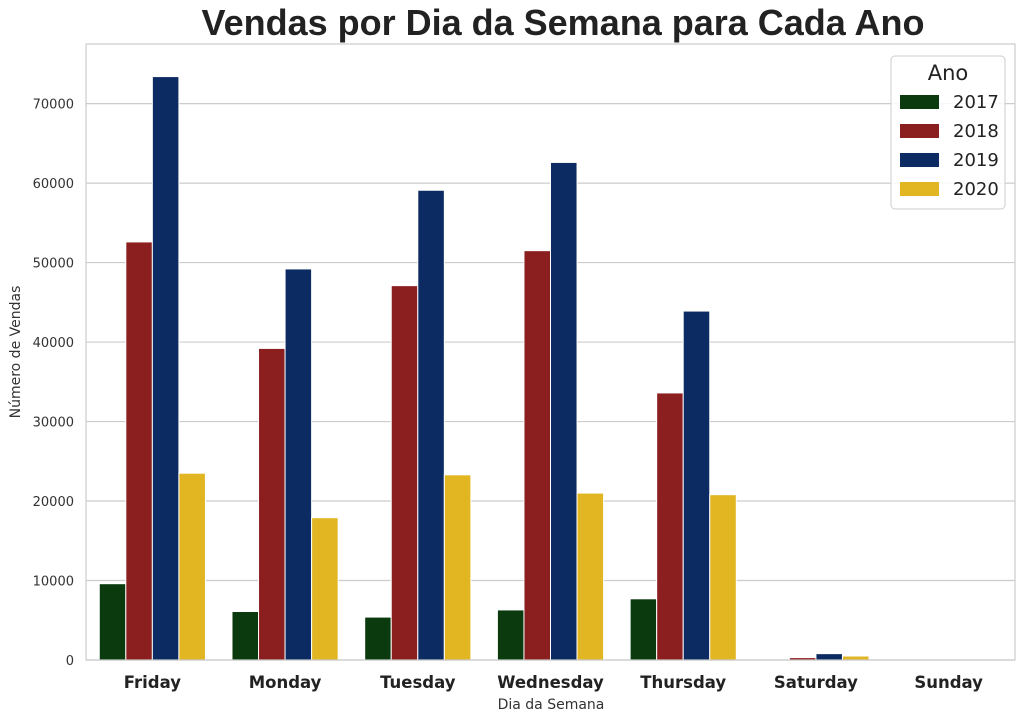  I want to click on x-tick-label: Sunday, so click(948, 682).